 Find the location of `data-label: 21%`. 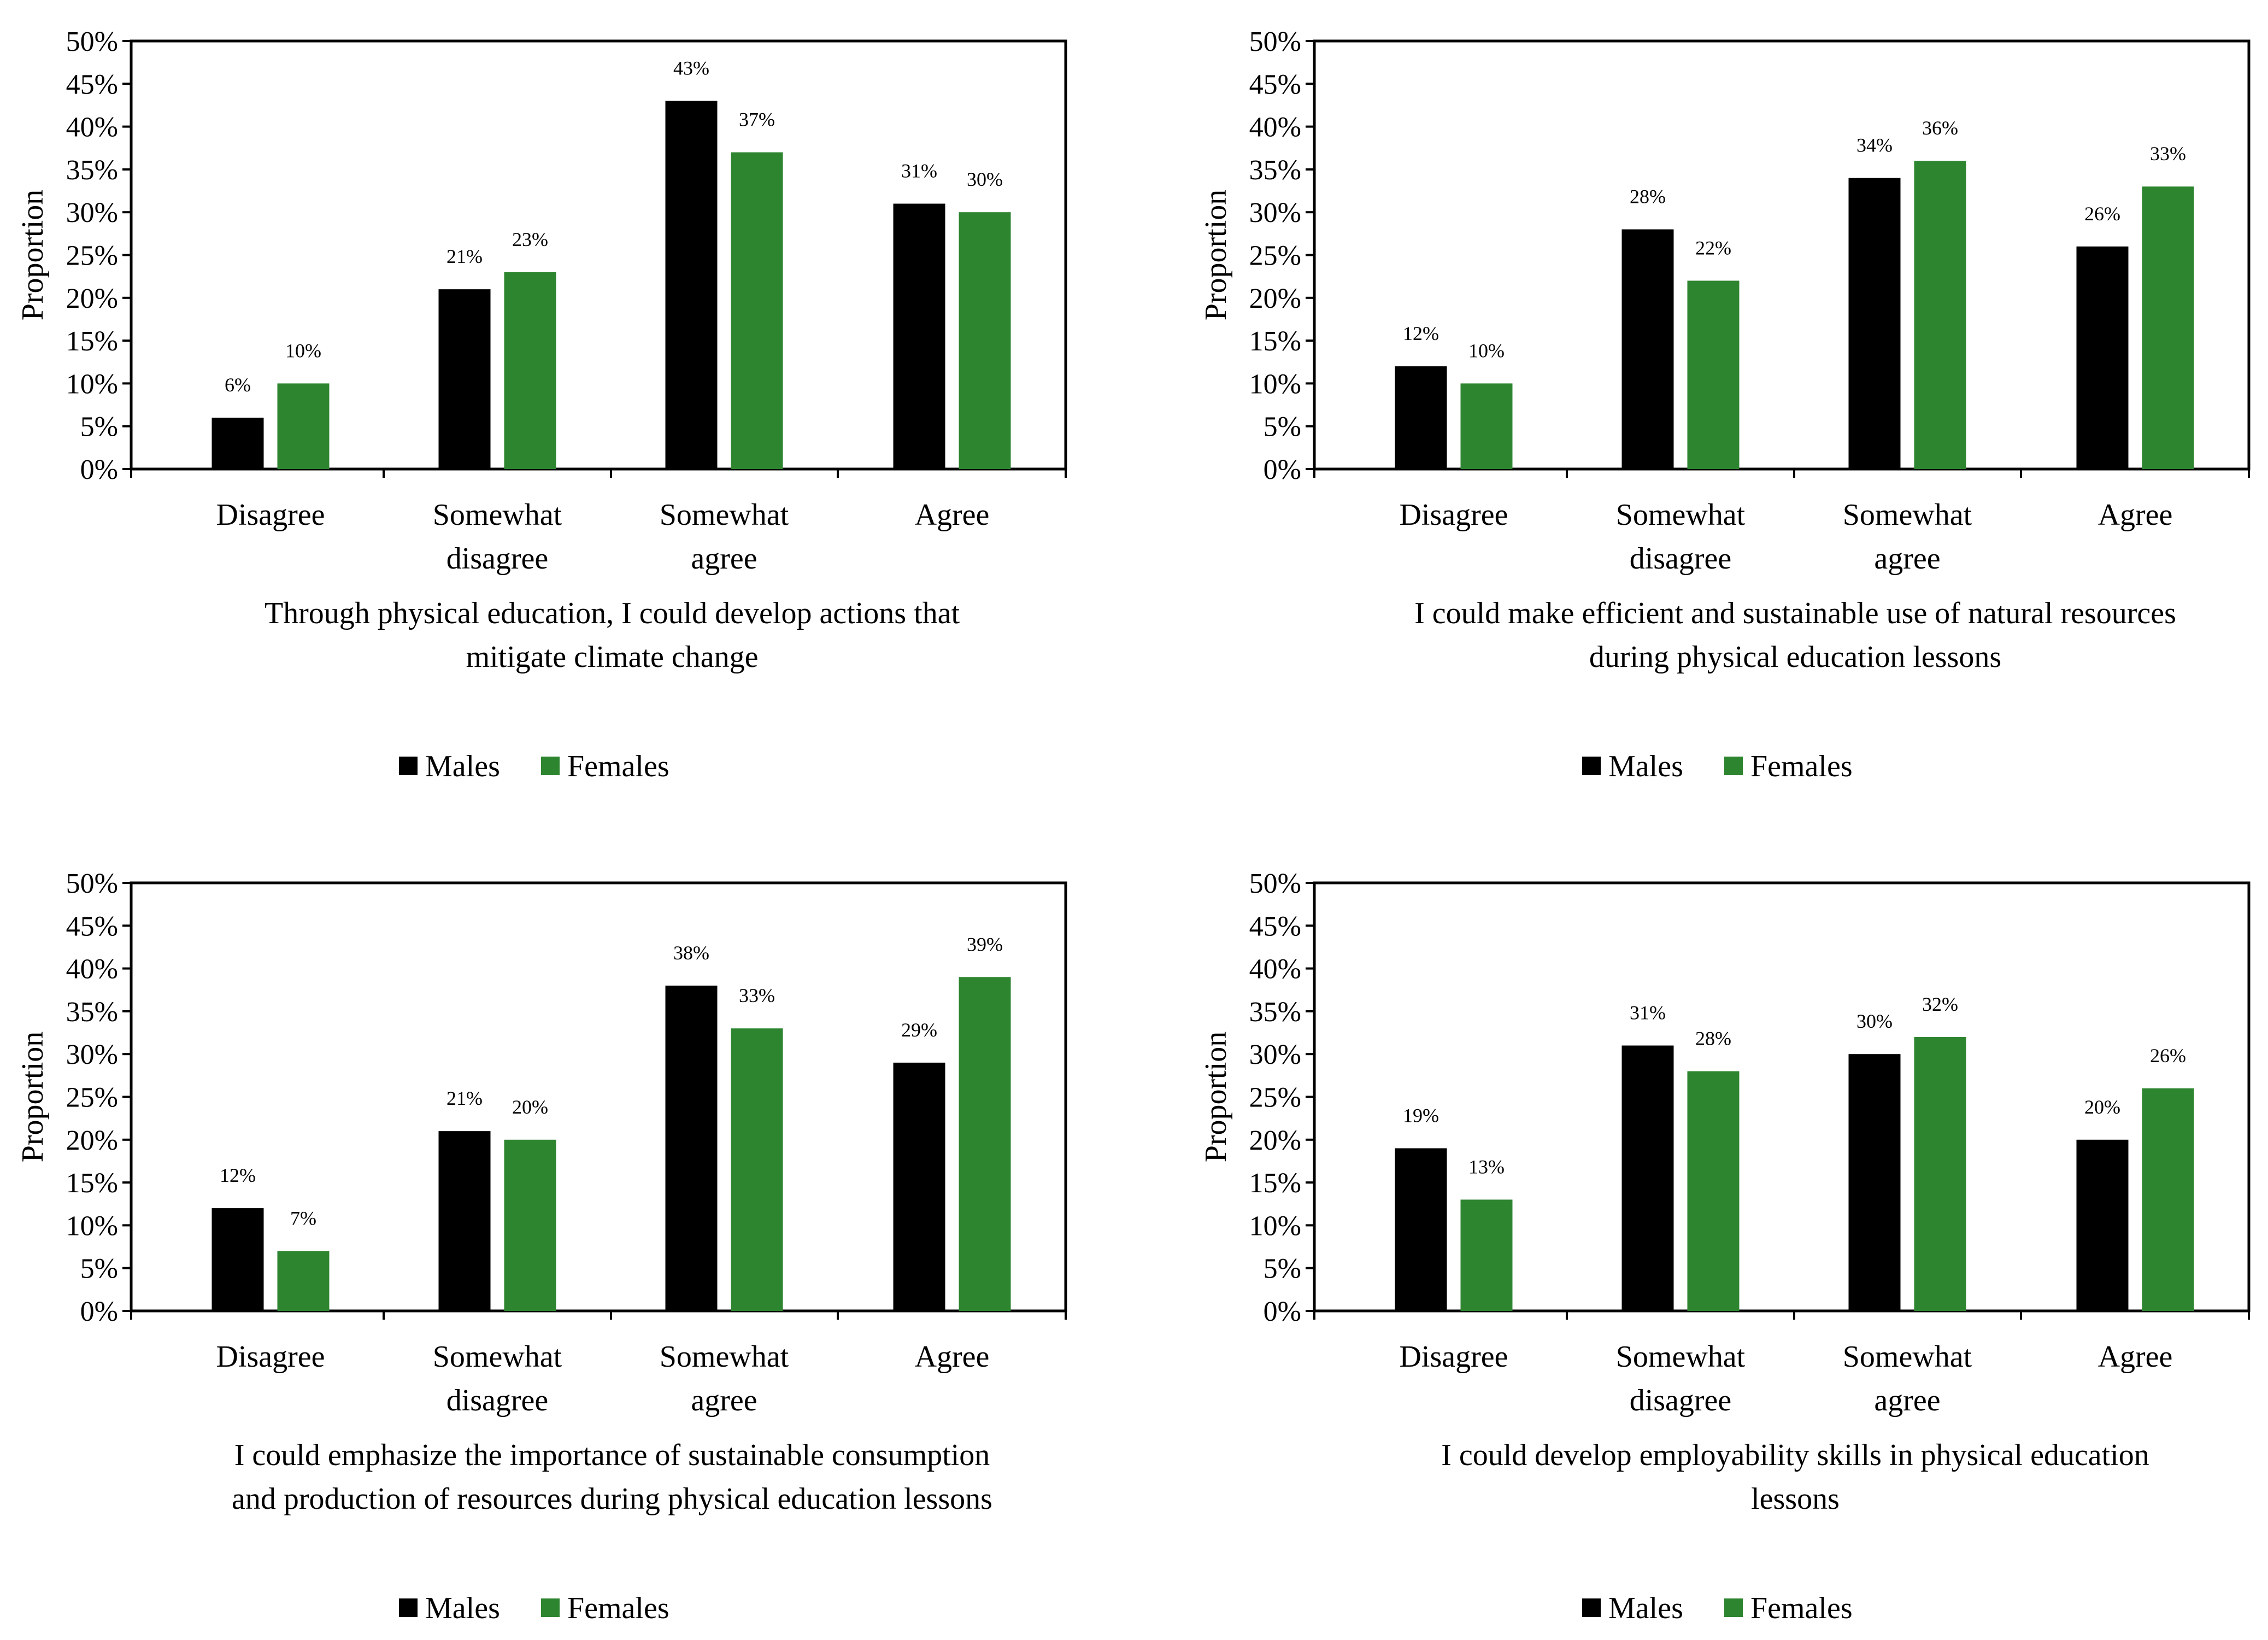

data-label: 21% is located at coordinates (464, 256).